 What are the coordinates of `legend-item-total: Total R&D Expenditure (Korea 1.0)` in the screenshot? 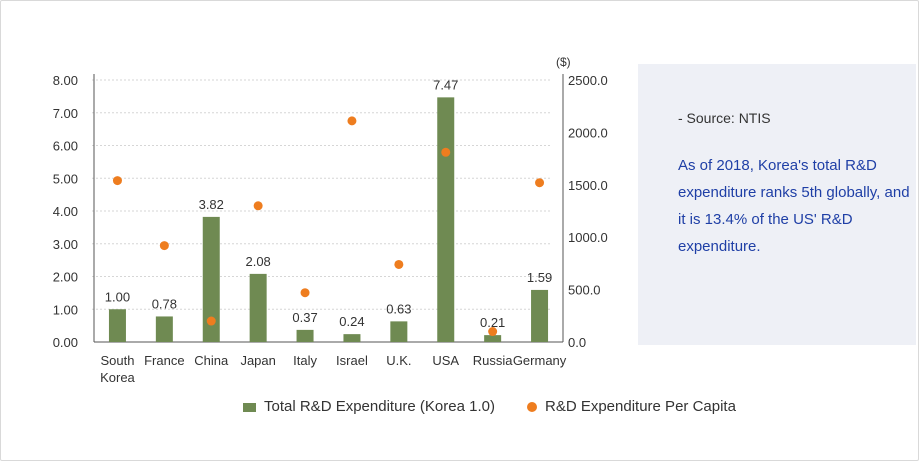 It's located at (369, 406).